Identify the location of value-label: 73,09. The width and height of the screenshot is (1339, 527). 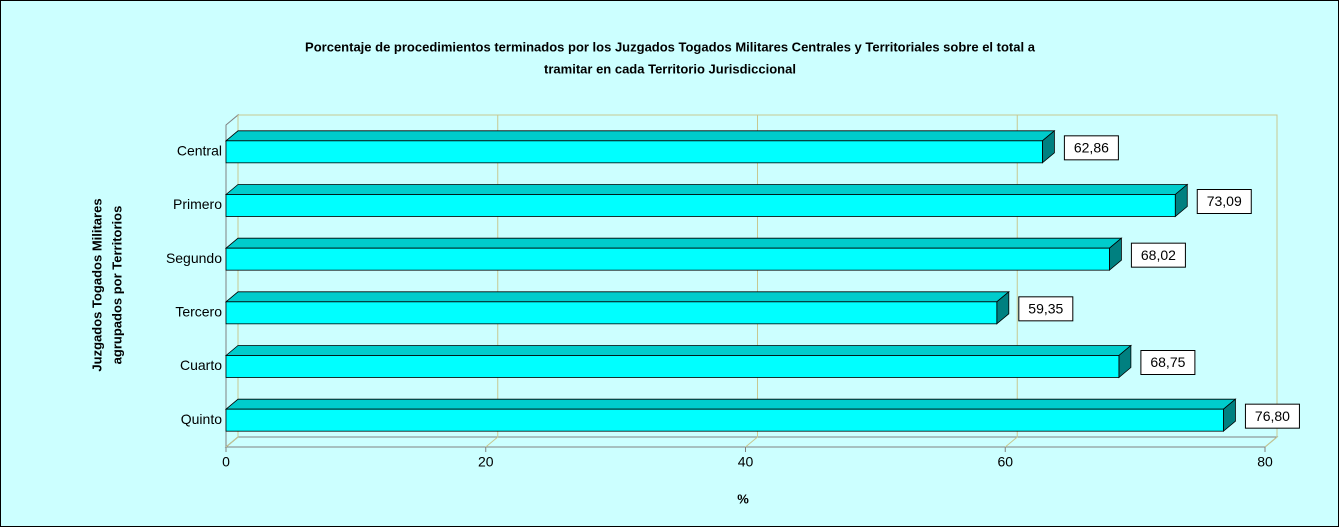
(1224, 201).